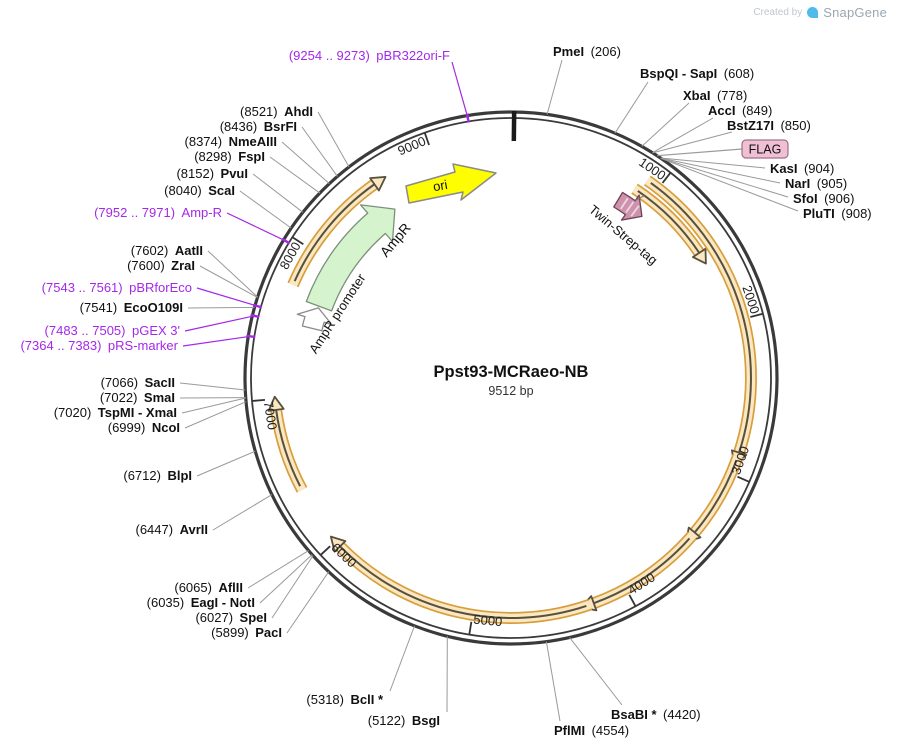 Image resolution: width=897 pixels, height=748 pixels. Describe the element at coordinates (256, 227) in the screenshot. I see `primer-line-AmpR` at that location.